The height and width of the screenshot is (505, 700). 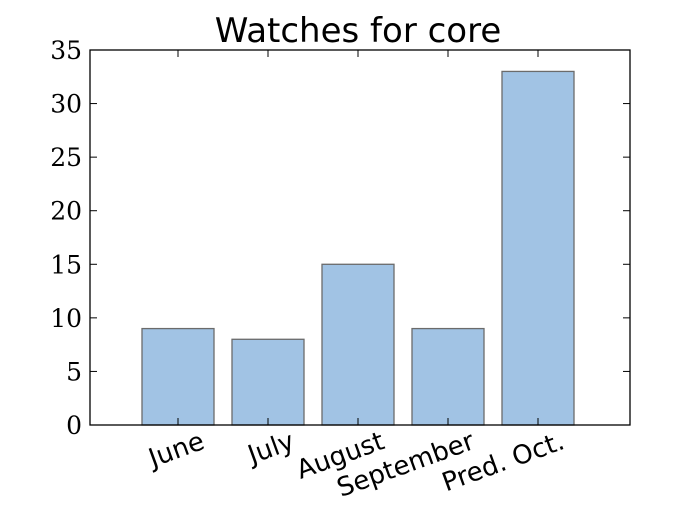 What do you see at coordinates (448, 376) in the screenshot?
I see `bar-september` at bounding box center [448, 376].